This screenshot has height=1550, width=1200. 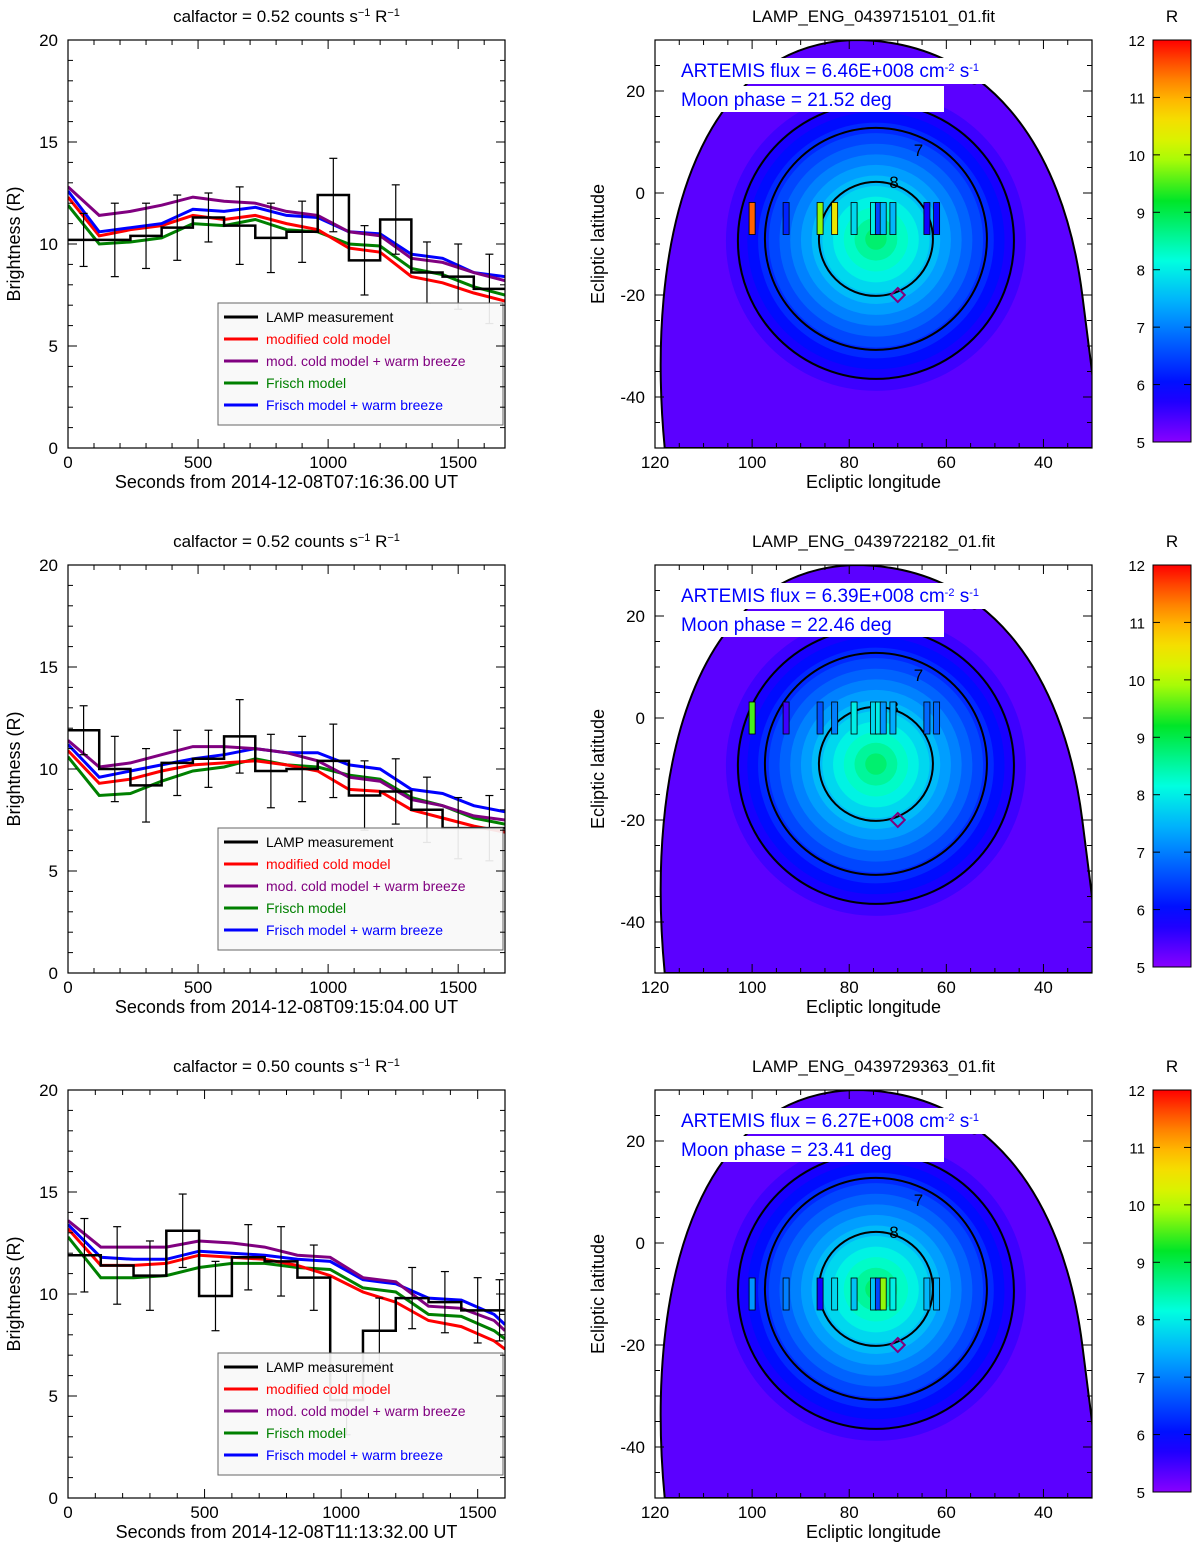 What do you see at coordinates (1172, 241) in the screenshot?
I see `colorbar-gradient-rect` at bounding box center [1172, 241].